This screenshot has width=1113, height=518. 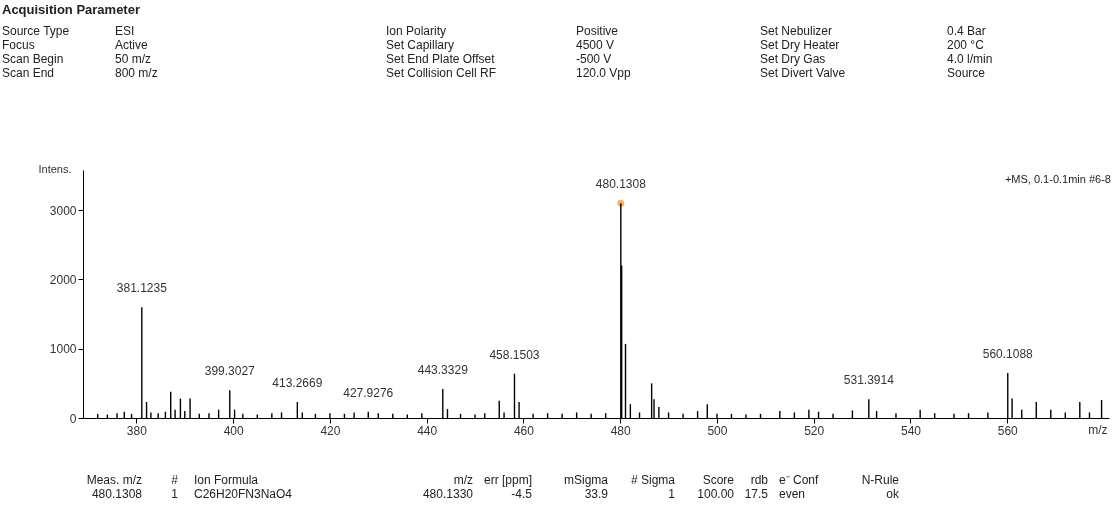 What do you see at coordinates (718, 480) in the screenshot?
I see `text: Score` at bounding box center [718, 480].